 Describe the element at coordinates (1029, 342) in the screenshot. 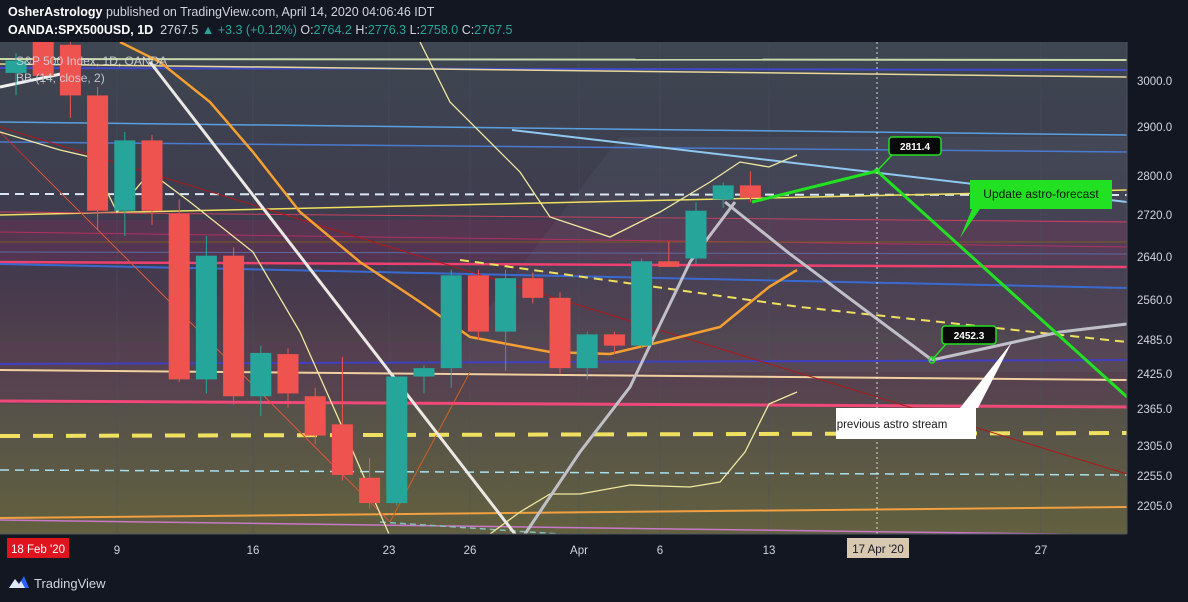

I see `stream-line` at that location.